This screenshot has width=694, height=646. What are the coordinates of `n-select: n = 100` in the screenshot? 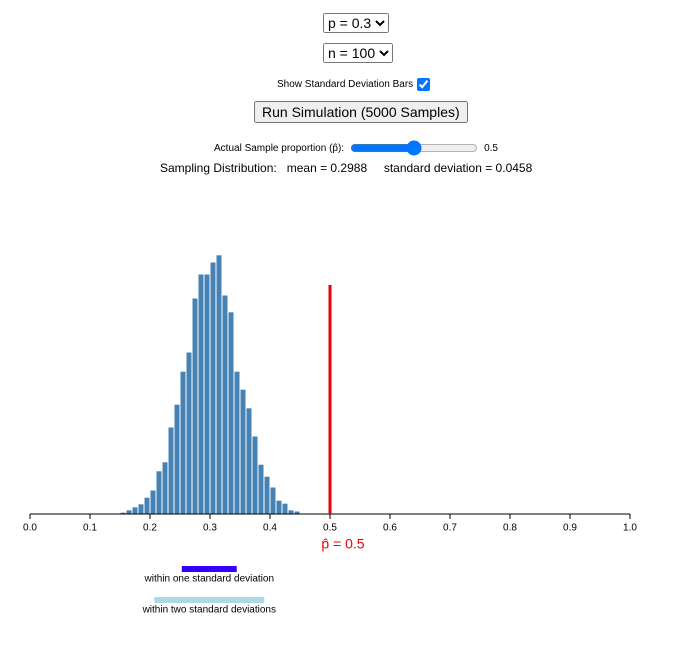 It's located at (358, 53).